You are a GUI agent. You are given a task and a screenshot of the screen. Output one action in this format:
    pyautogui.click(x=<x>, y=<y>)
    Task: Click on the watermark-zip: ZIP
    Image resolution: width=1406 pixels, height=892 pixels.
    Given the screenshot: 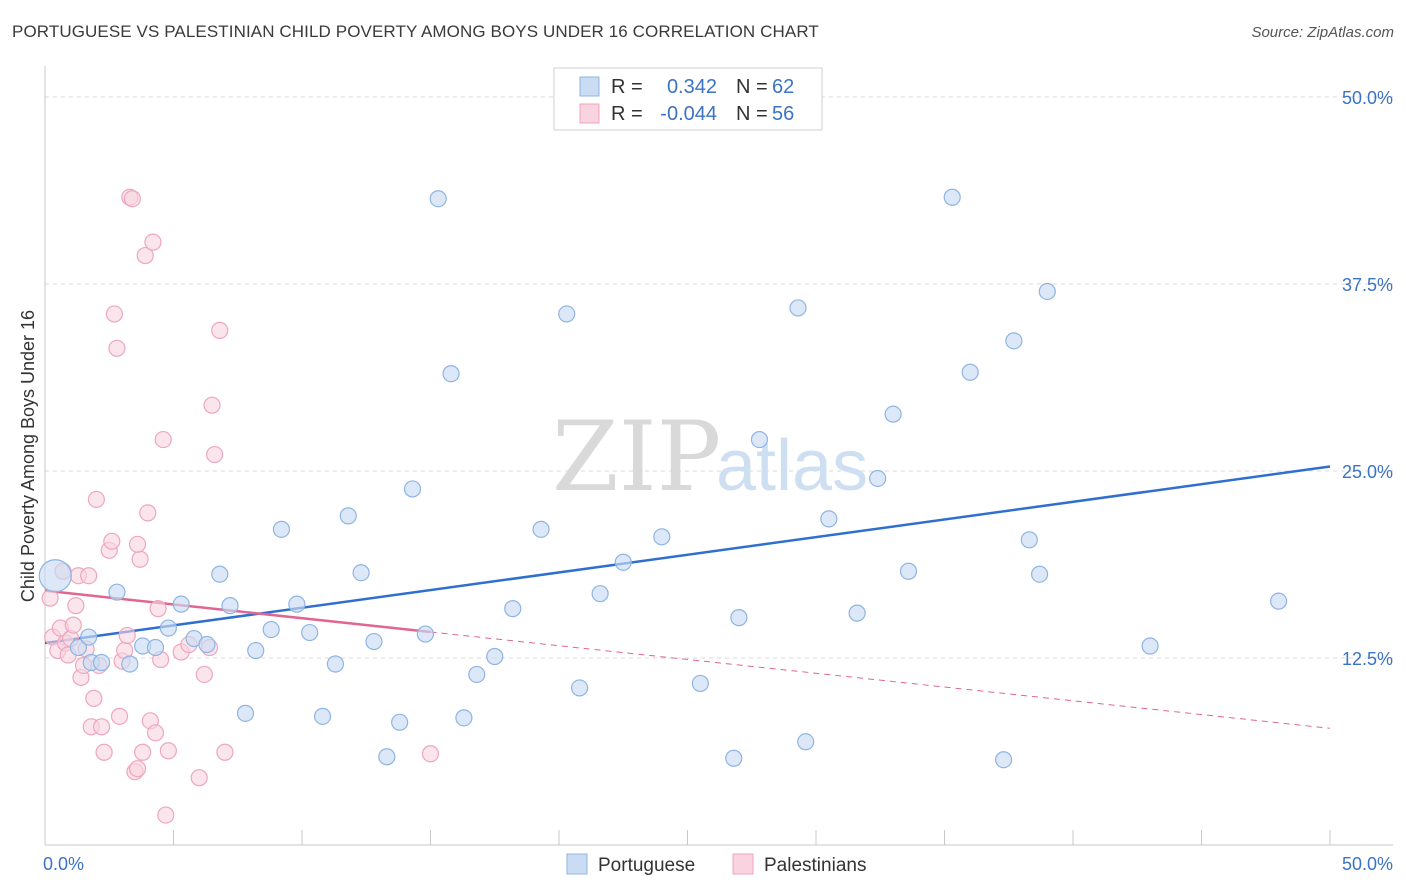 What is the action you would take?
    pyautogui.click(x=636, y=457)
    